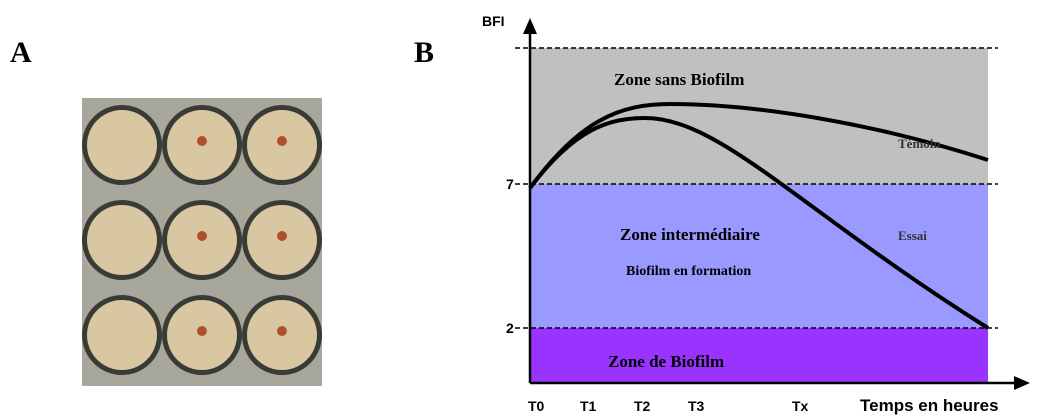 Image resolution: width=1038 pixels, height=416 pixels. What do you see at coordinates (588, 406) in the screenshot?
I see `x-tick-label: T1` at bounding box center [588, 406].